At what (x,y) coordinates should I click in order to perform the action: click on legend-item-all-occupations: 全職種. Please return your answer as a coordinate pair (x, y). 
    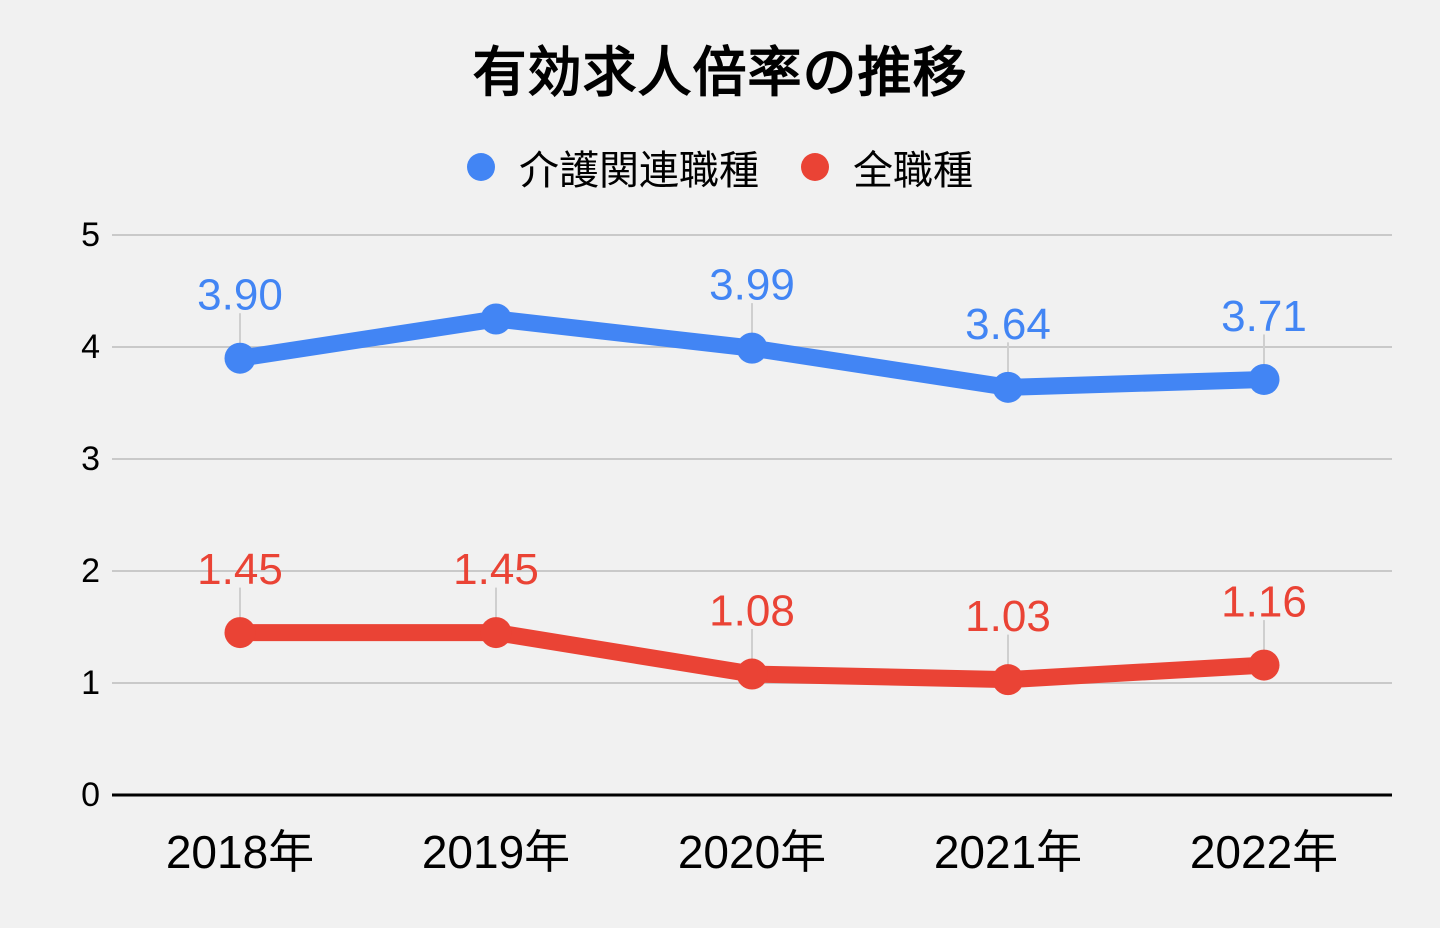
    Looking at the image, I should click on (887, 167).